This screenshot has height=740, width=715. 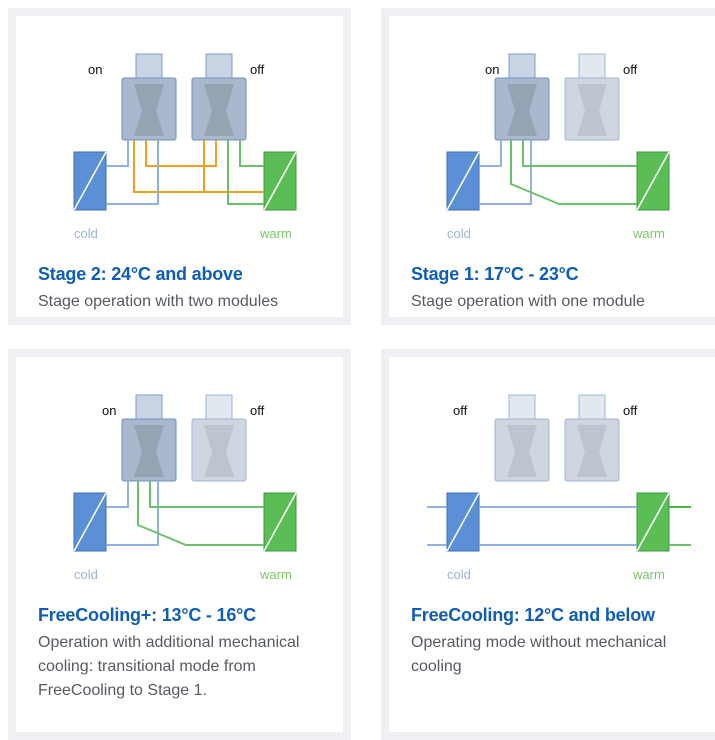 I want to click on freecooling-plus-diagram: on off cold warm, so click(x=185, y=488).